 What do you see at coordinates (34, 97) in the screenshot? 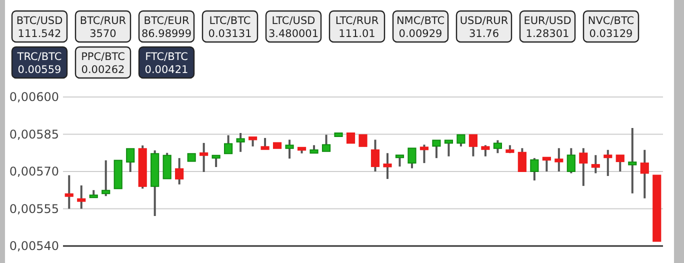
I see `y-tick-label: 0,00600` at bounding box center [34, 97].